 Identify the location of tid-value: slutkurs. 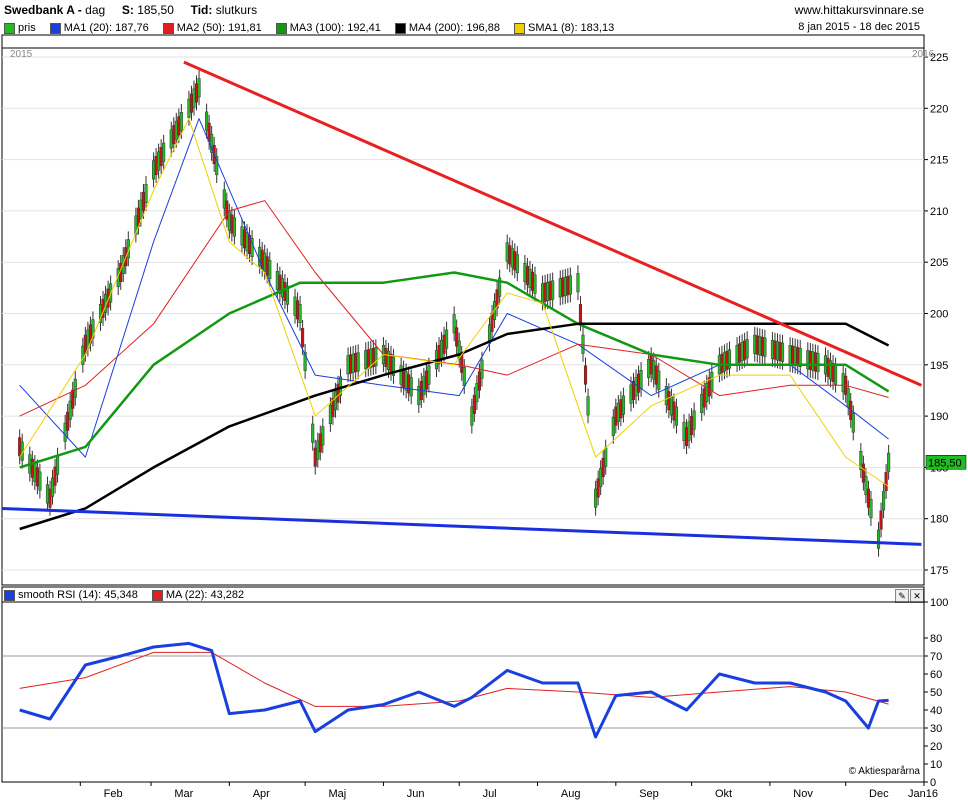
(236, 10).